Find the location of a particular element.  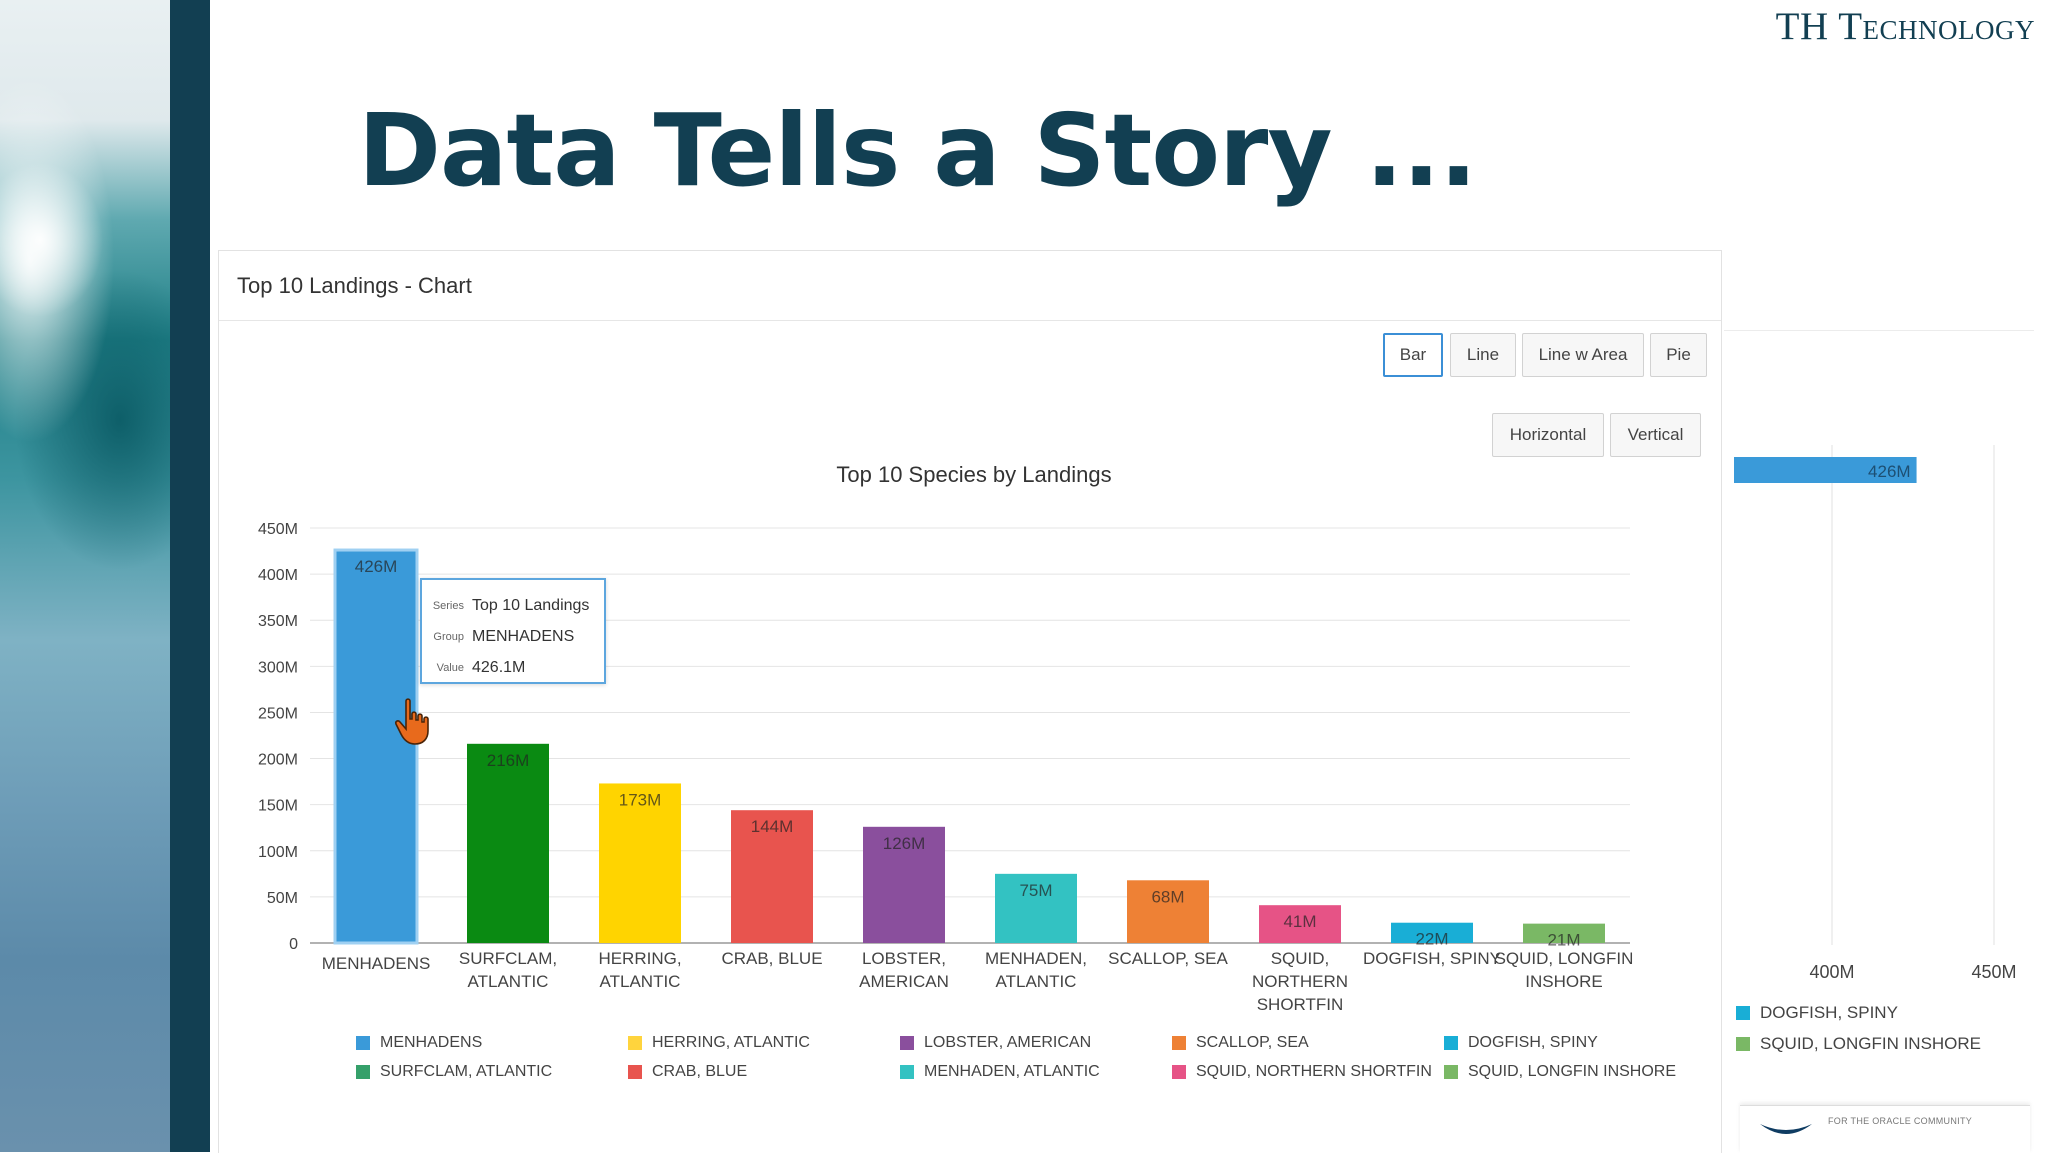

background-bar-label: 426M is located at coordinates (1889, 471).